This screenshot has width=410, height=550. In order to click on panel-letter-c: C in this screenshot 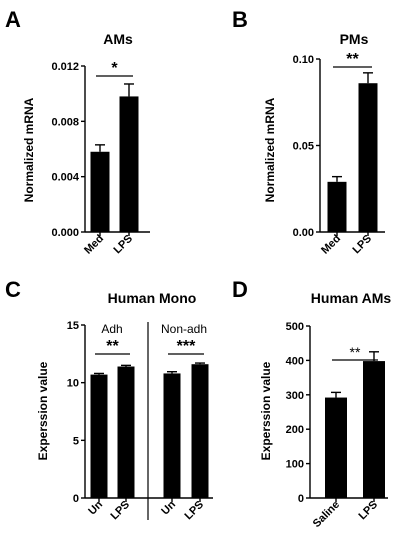, I will do `click(13, 289)`.